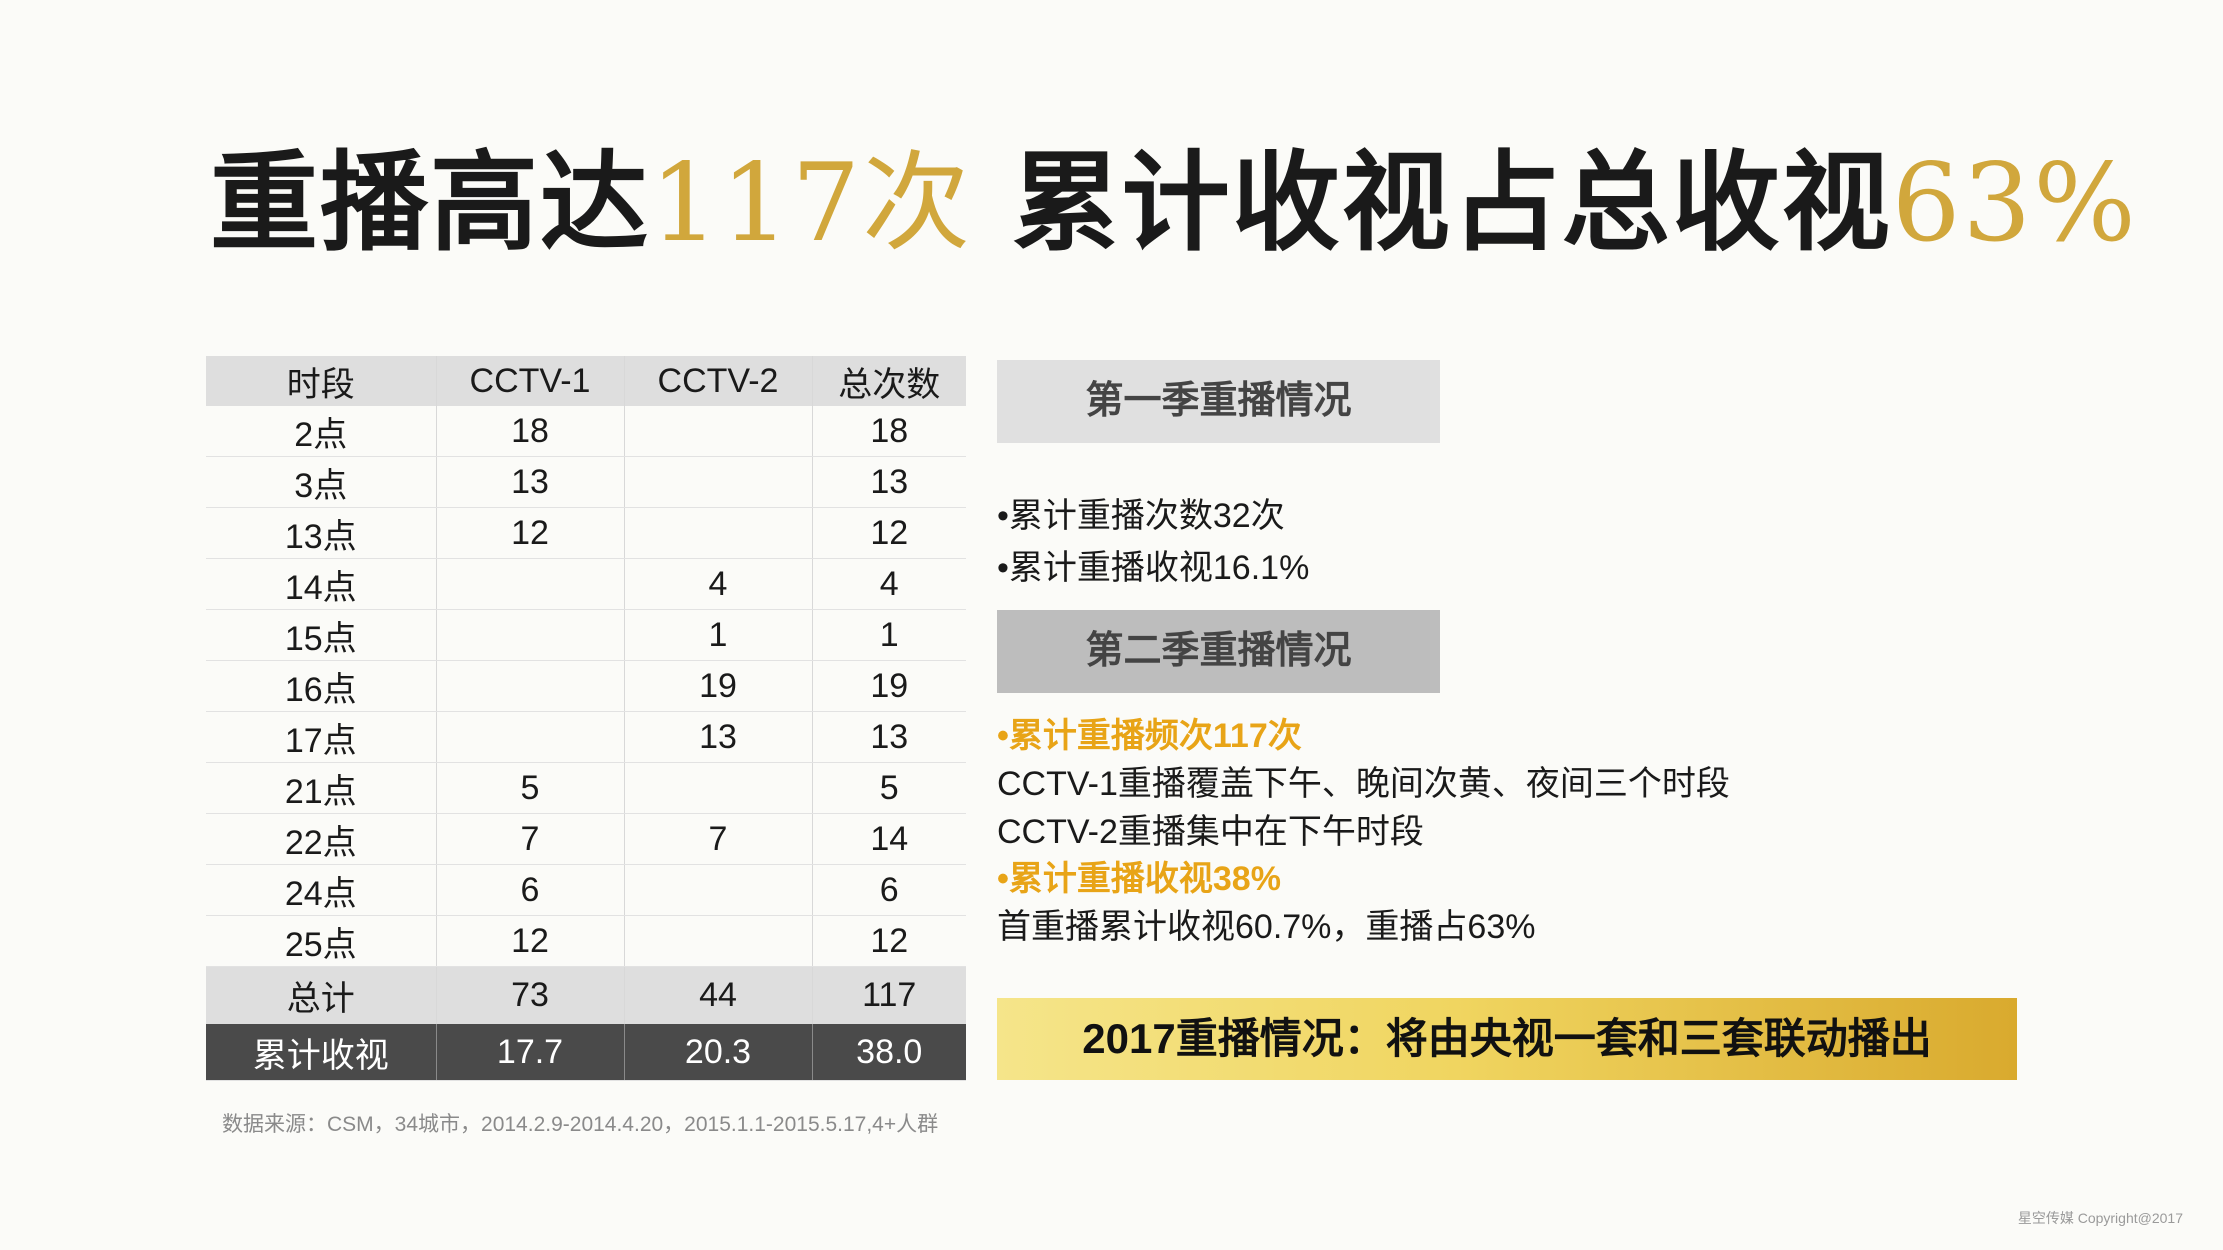 This screenshot has width=2223, height=1250. Describe the element at coordinates (1432, 203) in the screenshot. I see `title-part3: 累计收视占总收视` at that location.